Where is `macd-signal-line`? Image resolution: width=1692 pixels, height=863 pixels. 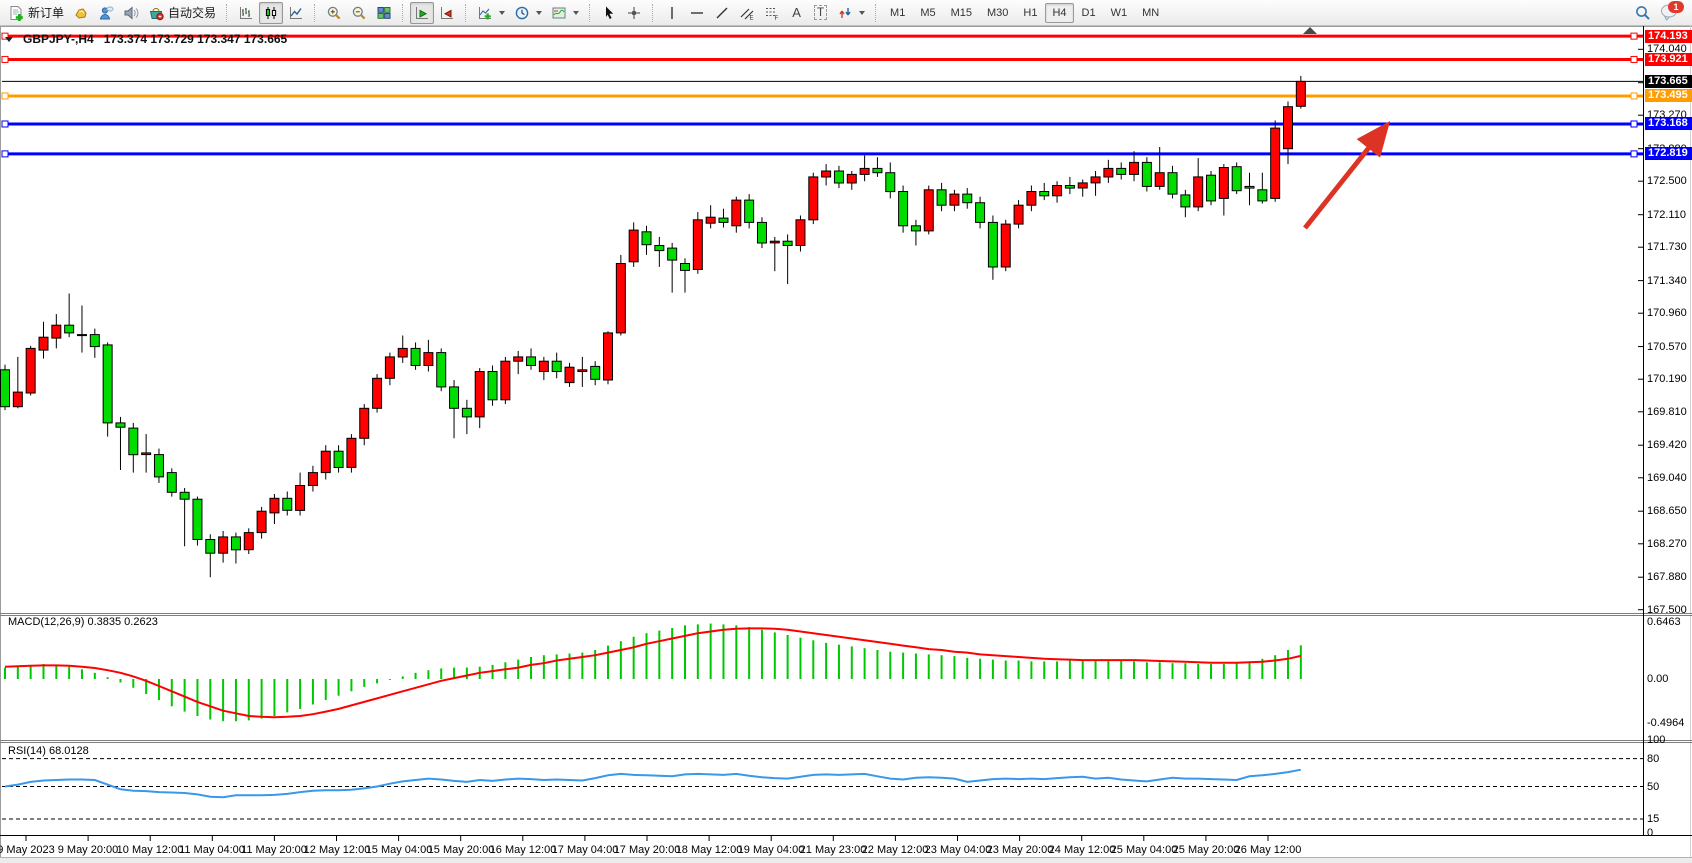
macd-signal-line is located at coordinates (653, 673).